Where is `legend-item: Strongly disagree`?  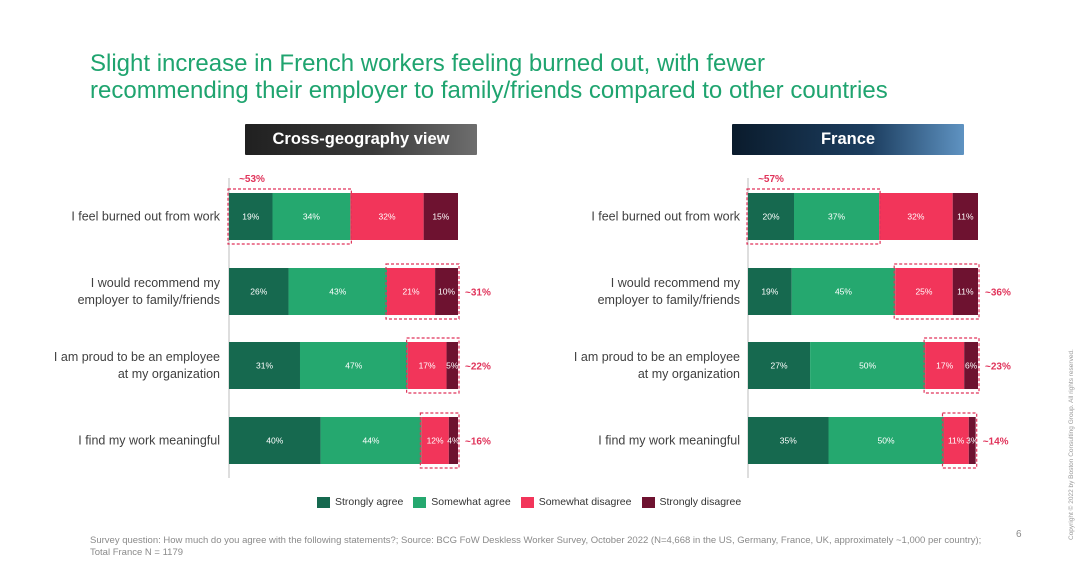
legend-item: Strongly disagree is located at coordinates (691, 502).